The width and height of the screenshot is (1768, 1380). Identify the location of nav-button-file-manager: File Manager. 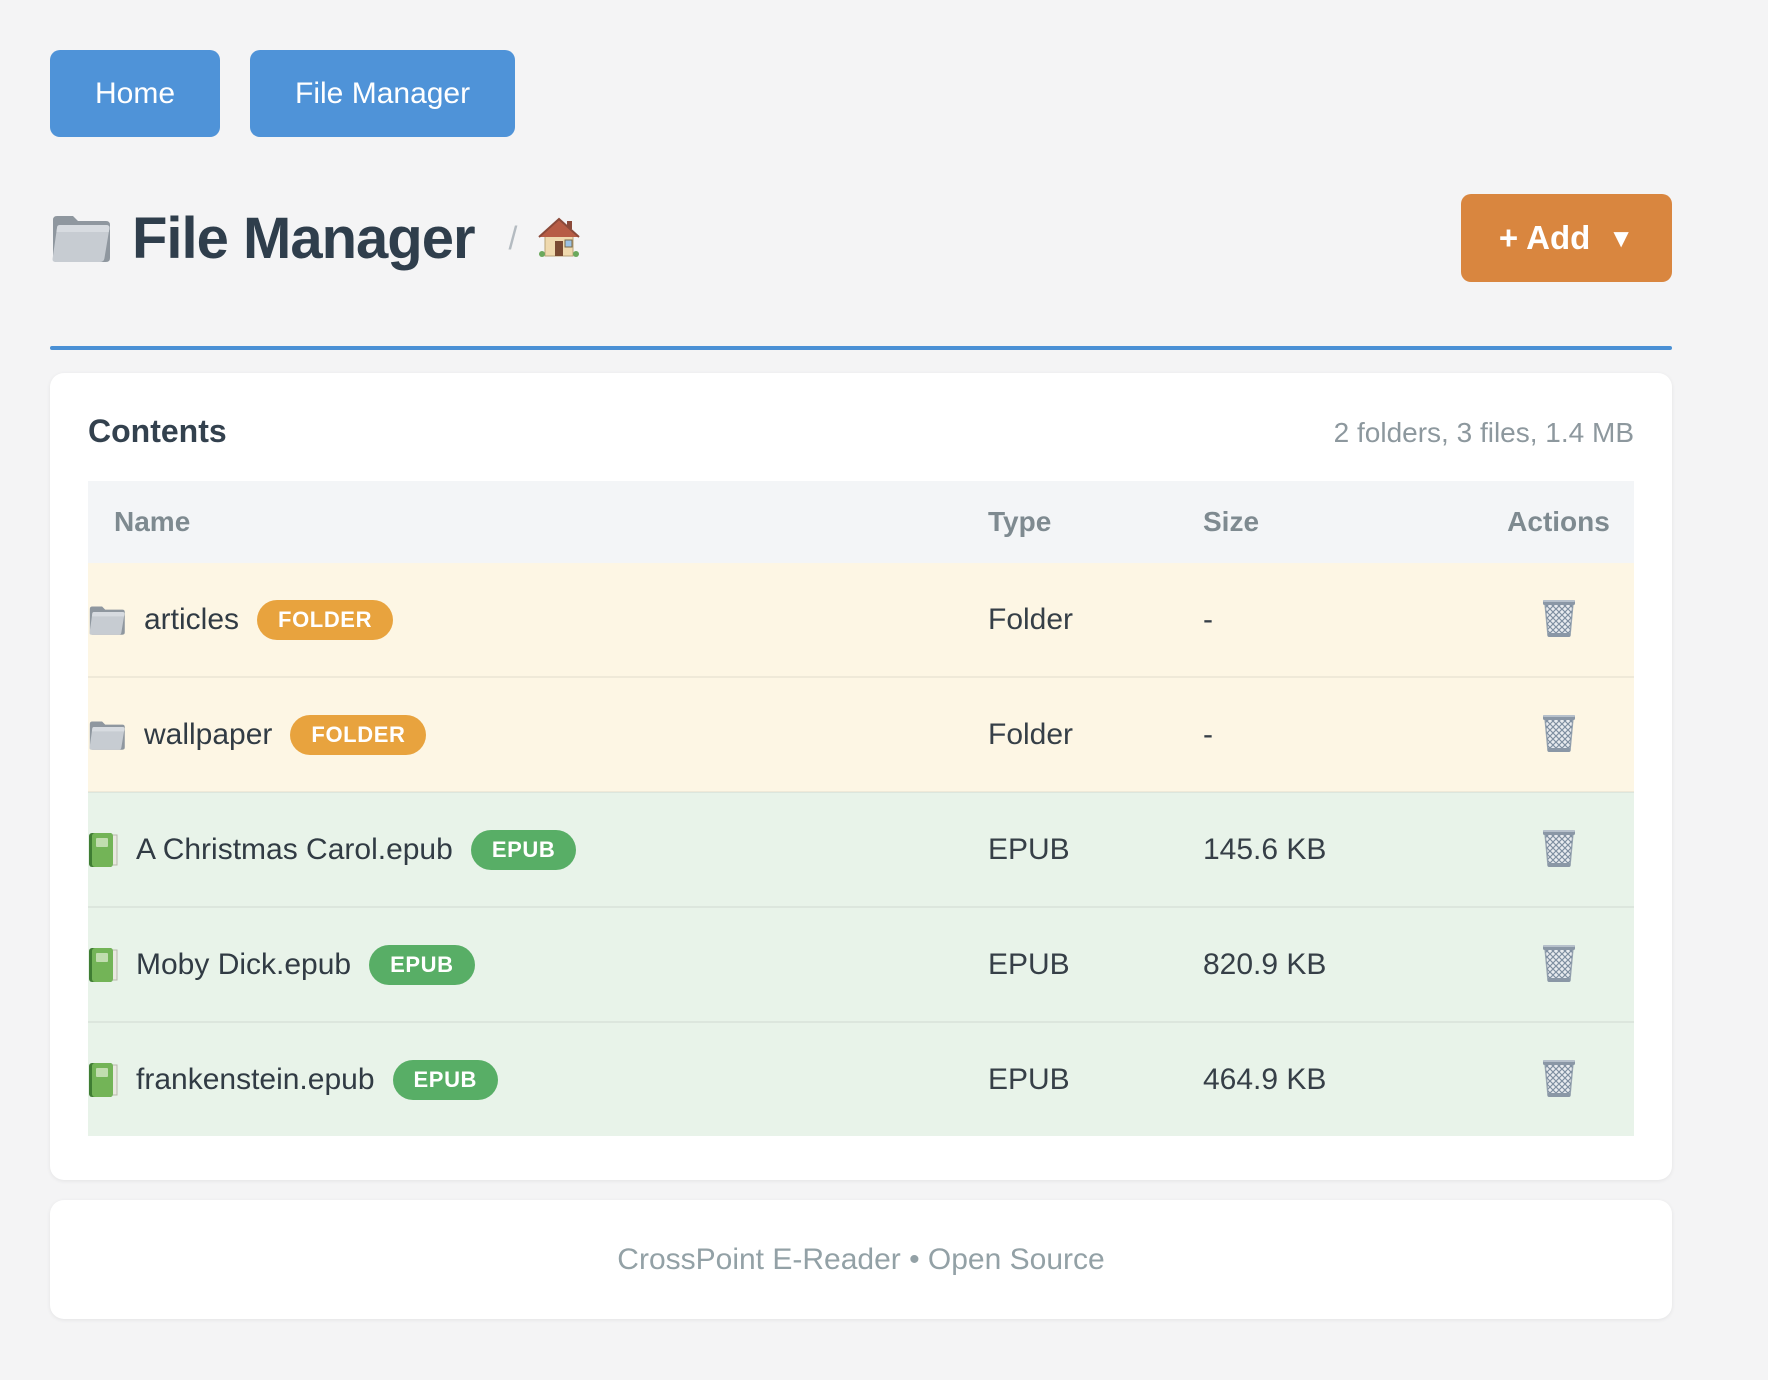
(383, 93).